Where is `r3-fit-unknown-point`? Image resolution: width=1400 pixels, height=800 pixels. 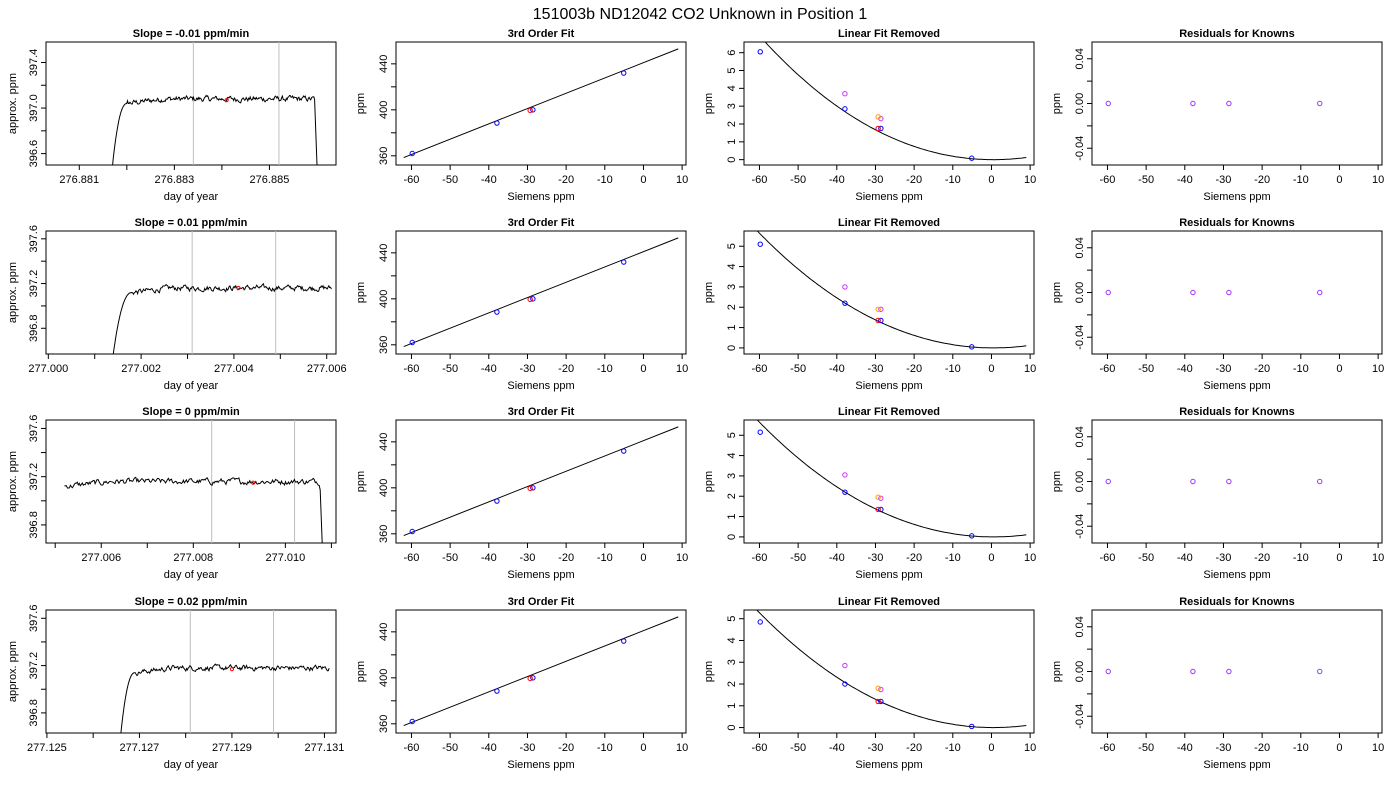 r3-fit-unknown-point is located at coordinates (530, 488).